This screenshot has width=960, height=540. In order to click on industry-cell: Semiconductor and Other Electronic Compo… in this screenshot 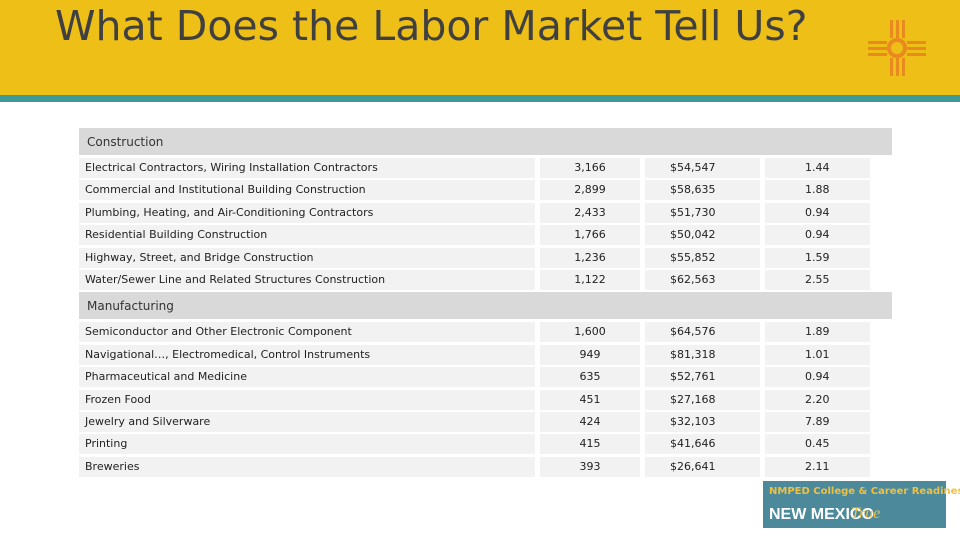, I will do `click(307, 332)`.